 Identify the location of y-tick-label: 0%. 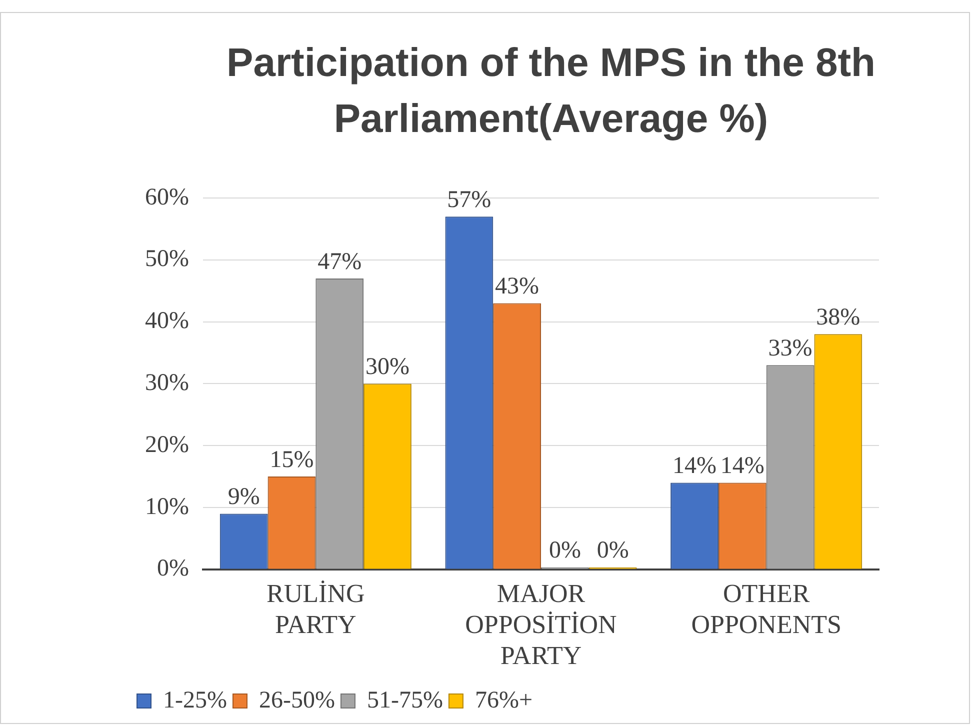
(172, 569).